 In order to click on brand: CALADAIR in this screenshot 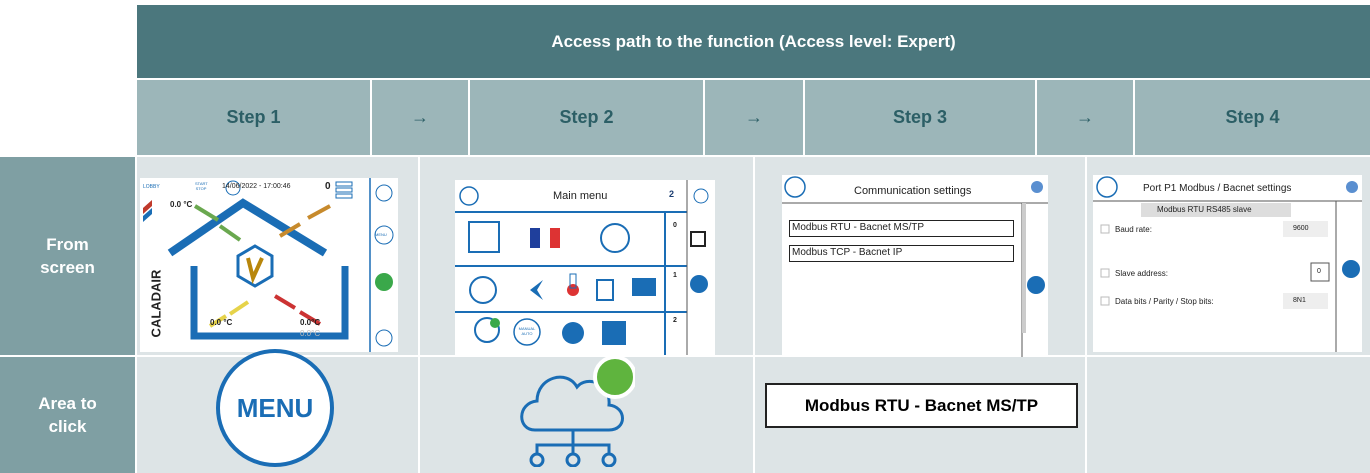, I will do `click(156, 303)`.